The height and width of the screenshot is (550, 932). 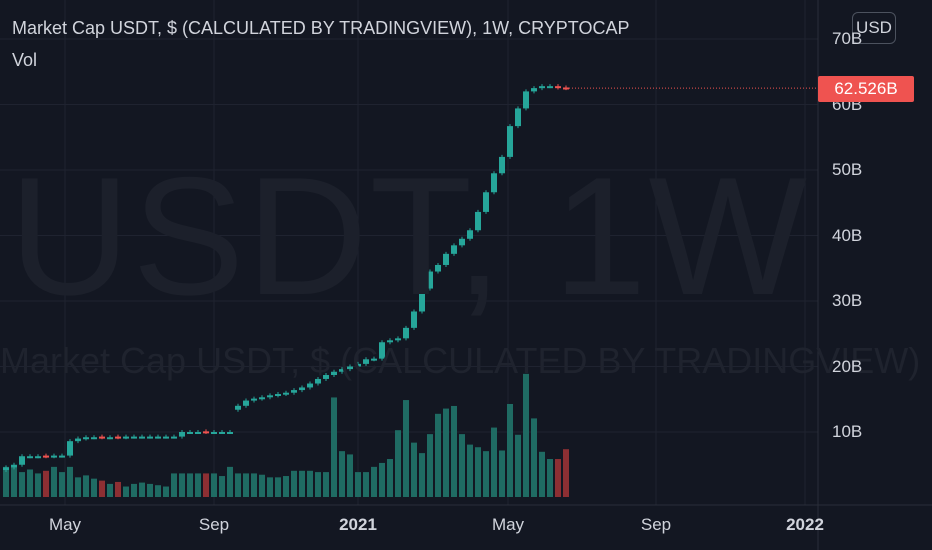 I want to click on price-axis-tick-label: 40B, so click(x=847, y=235).